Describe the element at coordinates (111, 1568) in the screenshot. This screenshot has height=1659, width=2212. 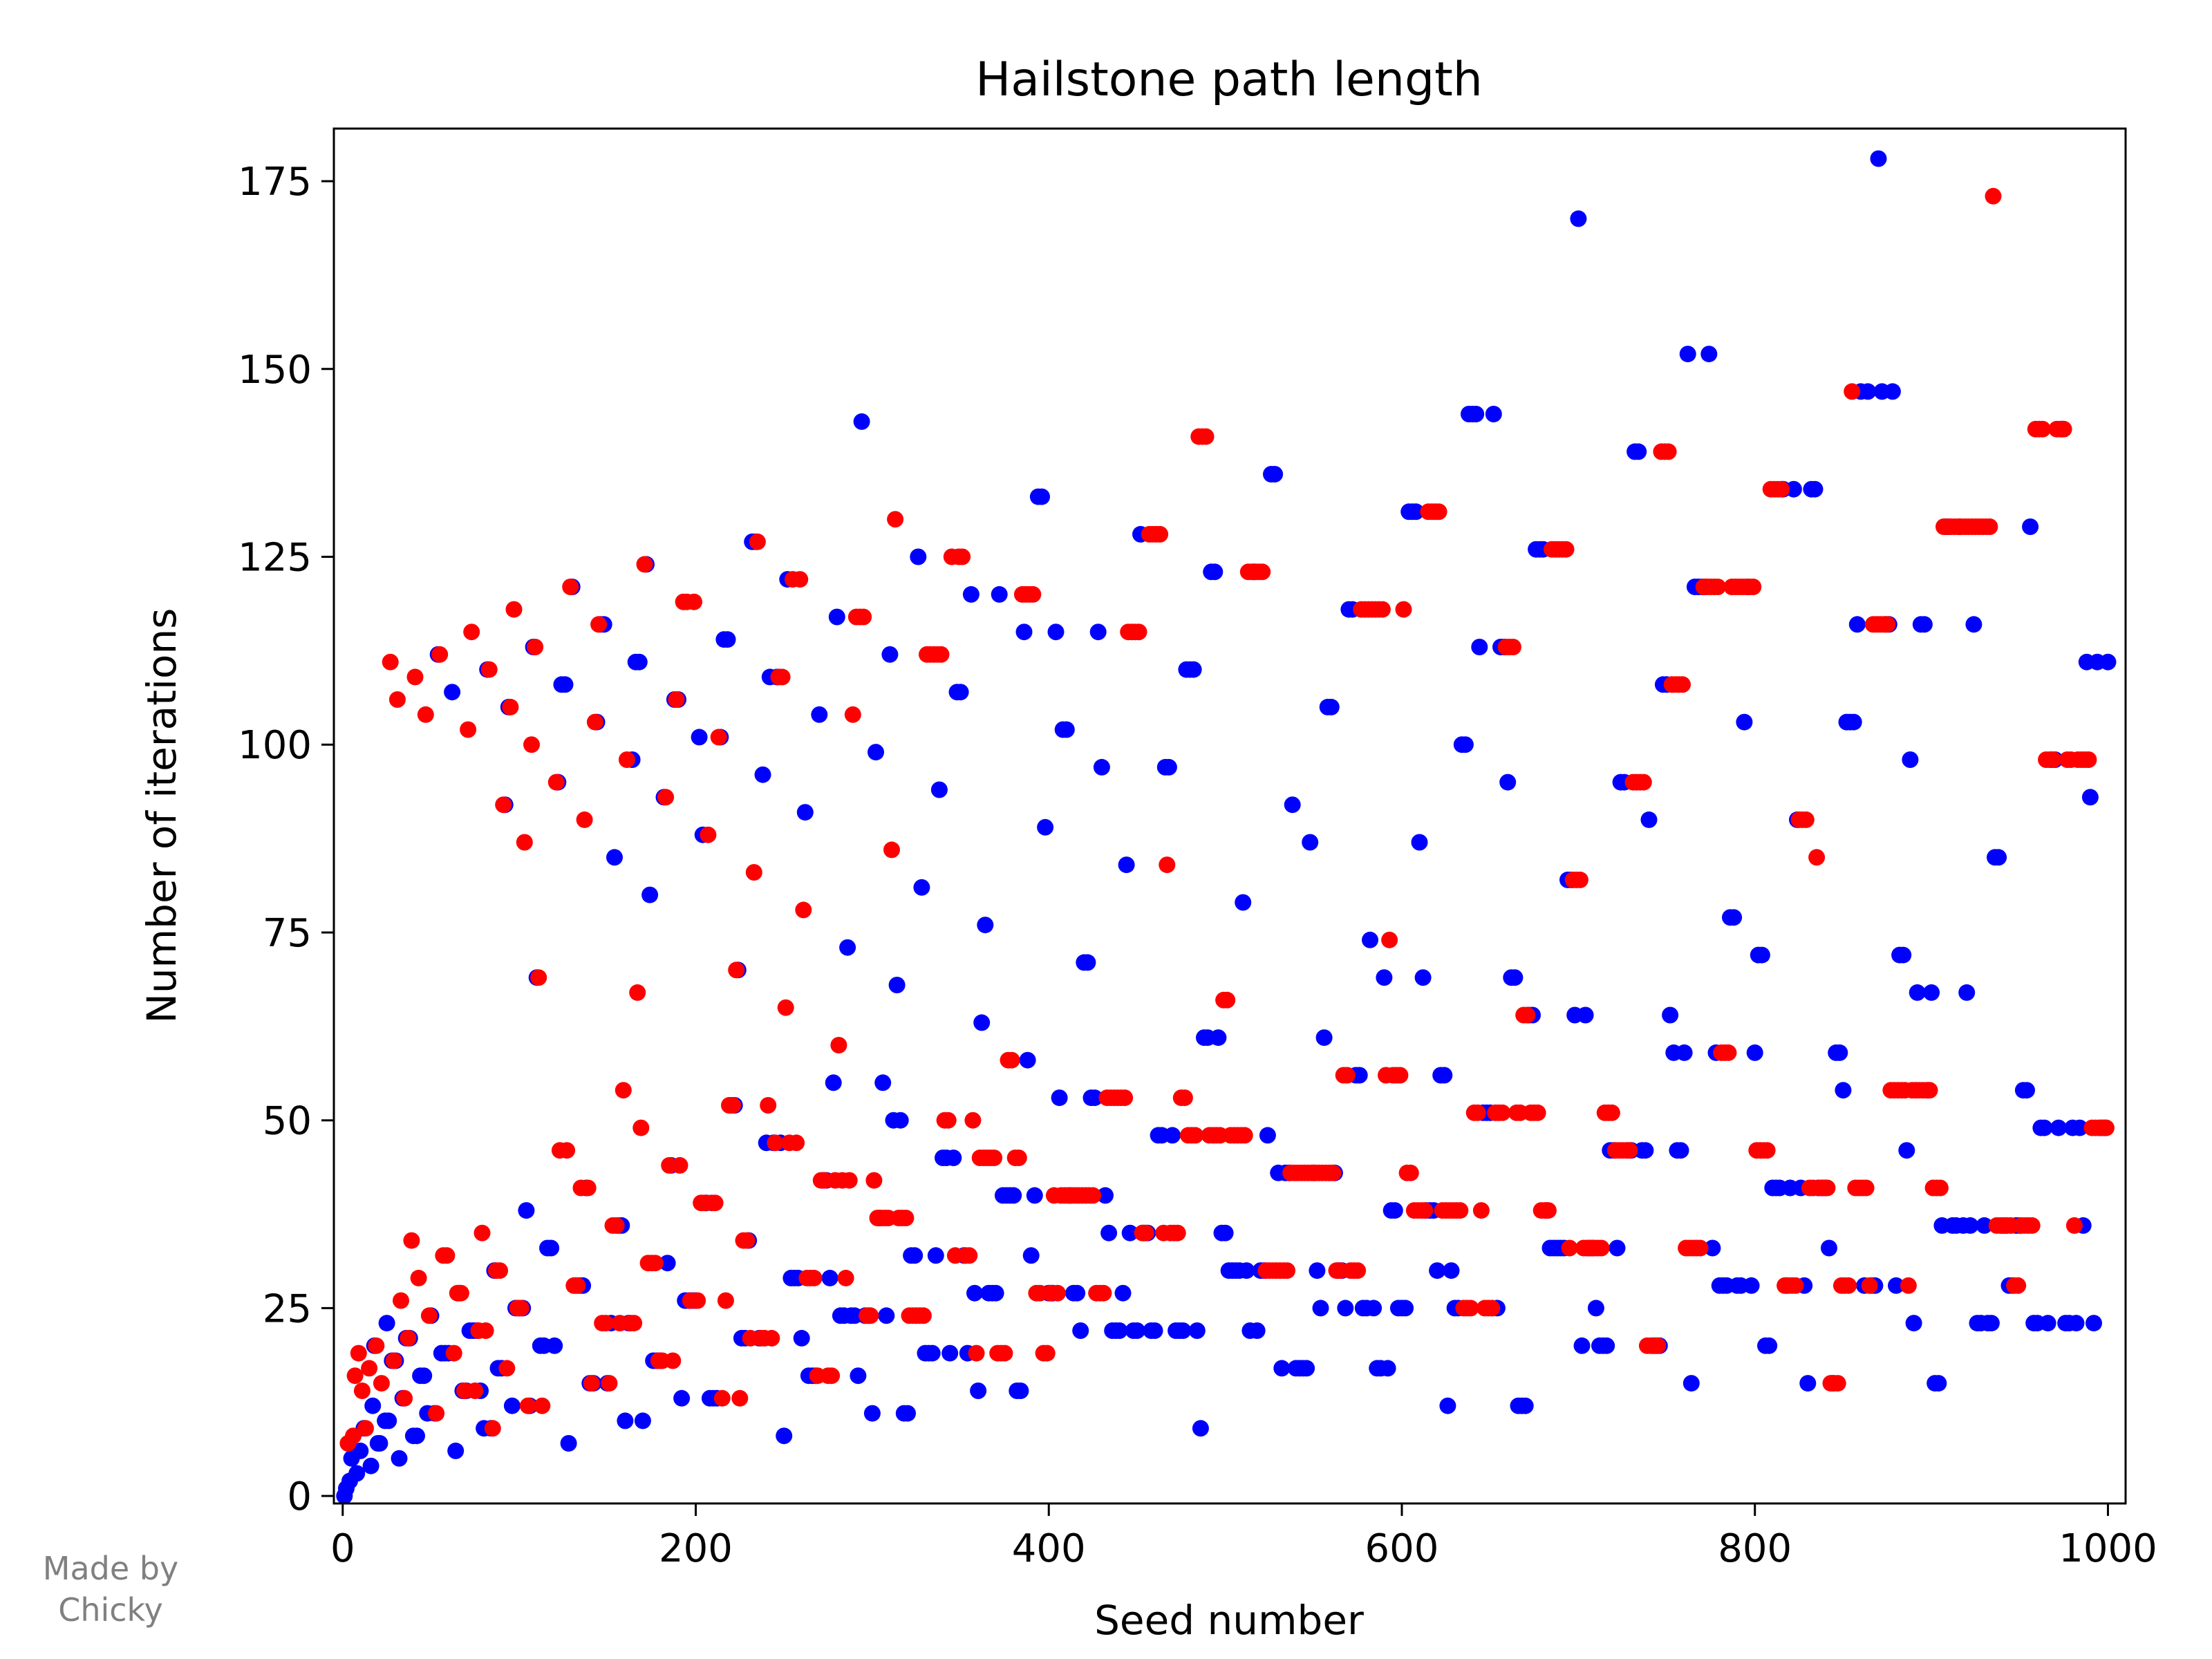
I see `credit-line-1: Made by` at that location.